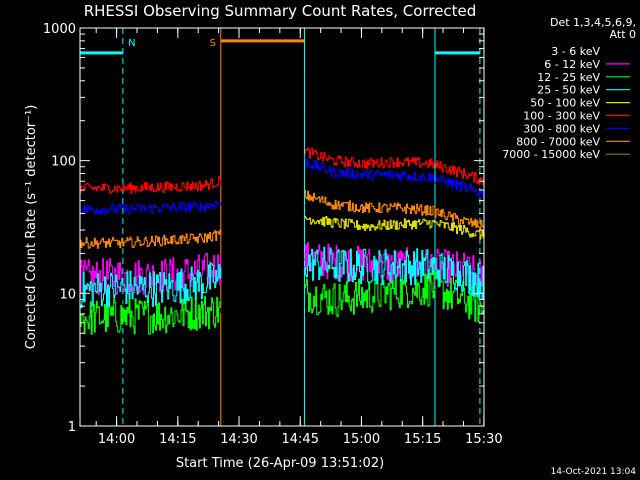 This screenshot has width=640, height=480. I want to click on x-tick-label: 15:15, so click(422, 439).